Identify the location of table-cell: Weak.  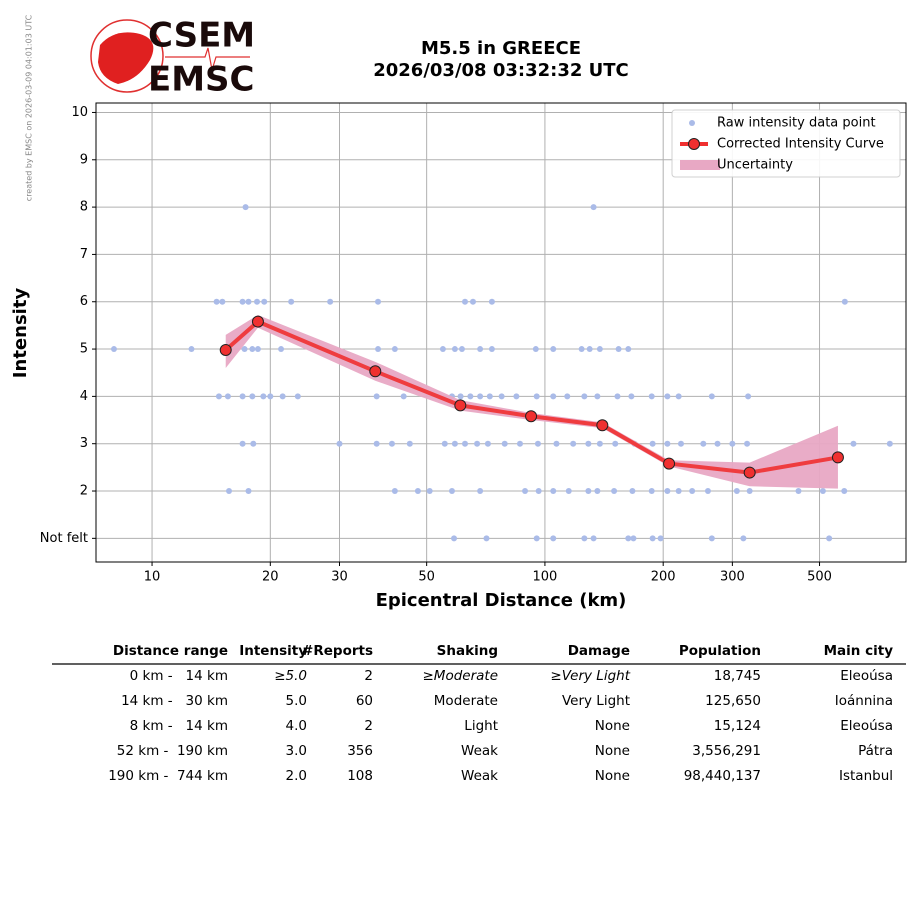
(479, 751).